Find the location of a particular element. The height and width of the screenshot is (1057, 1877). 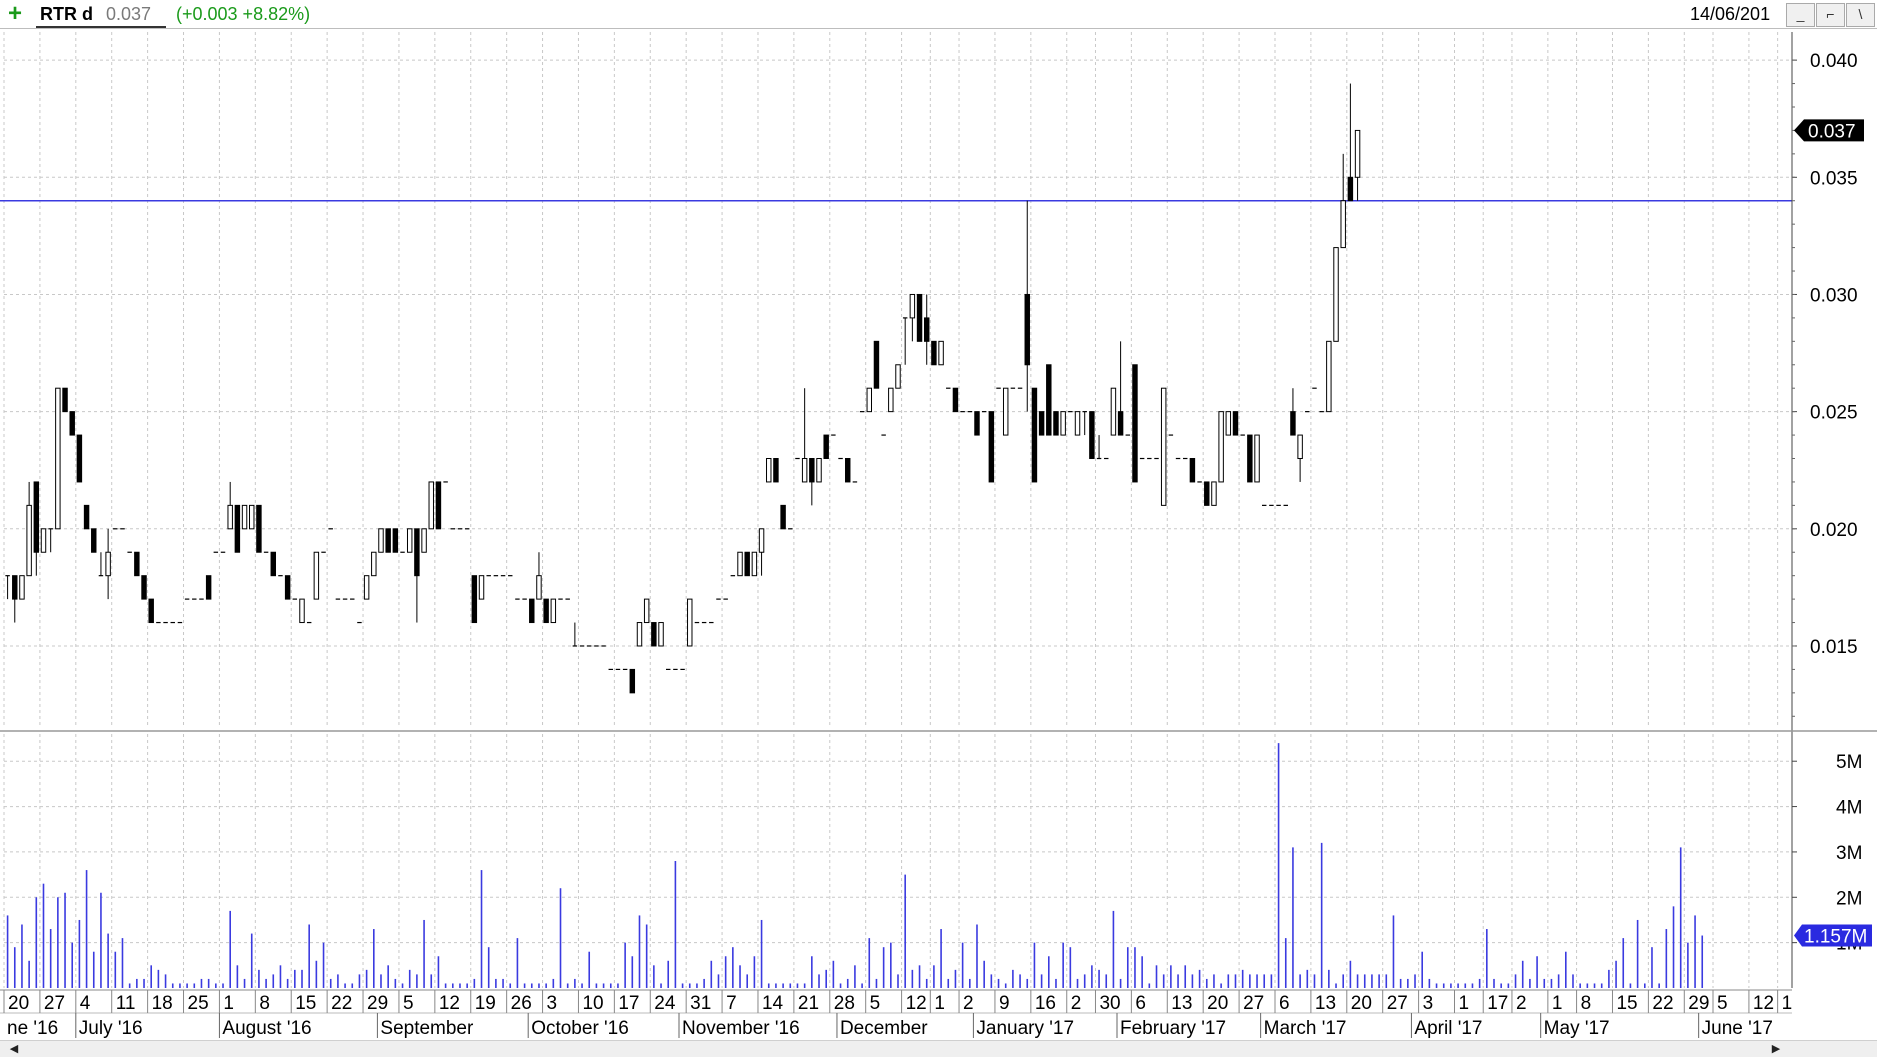

month-label: January '17 is located at coordinates (1025, 1028).